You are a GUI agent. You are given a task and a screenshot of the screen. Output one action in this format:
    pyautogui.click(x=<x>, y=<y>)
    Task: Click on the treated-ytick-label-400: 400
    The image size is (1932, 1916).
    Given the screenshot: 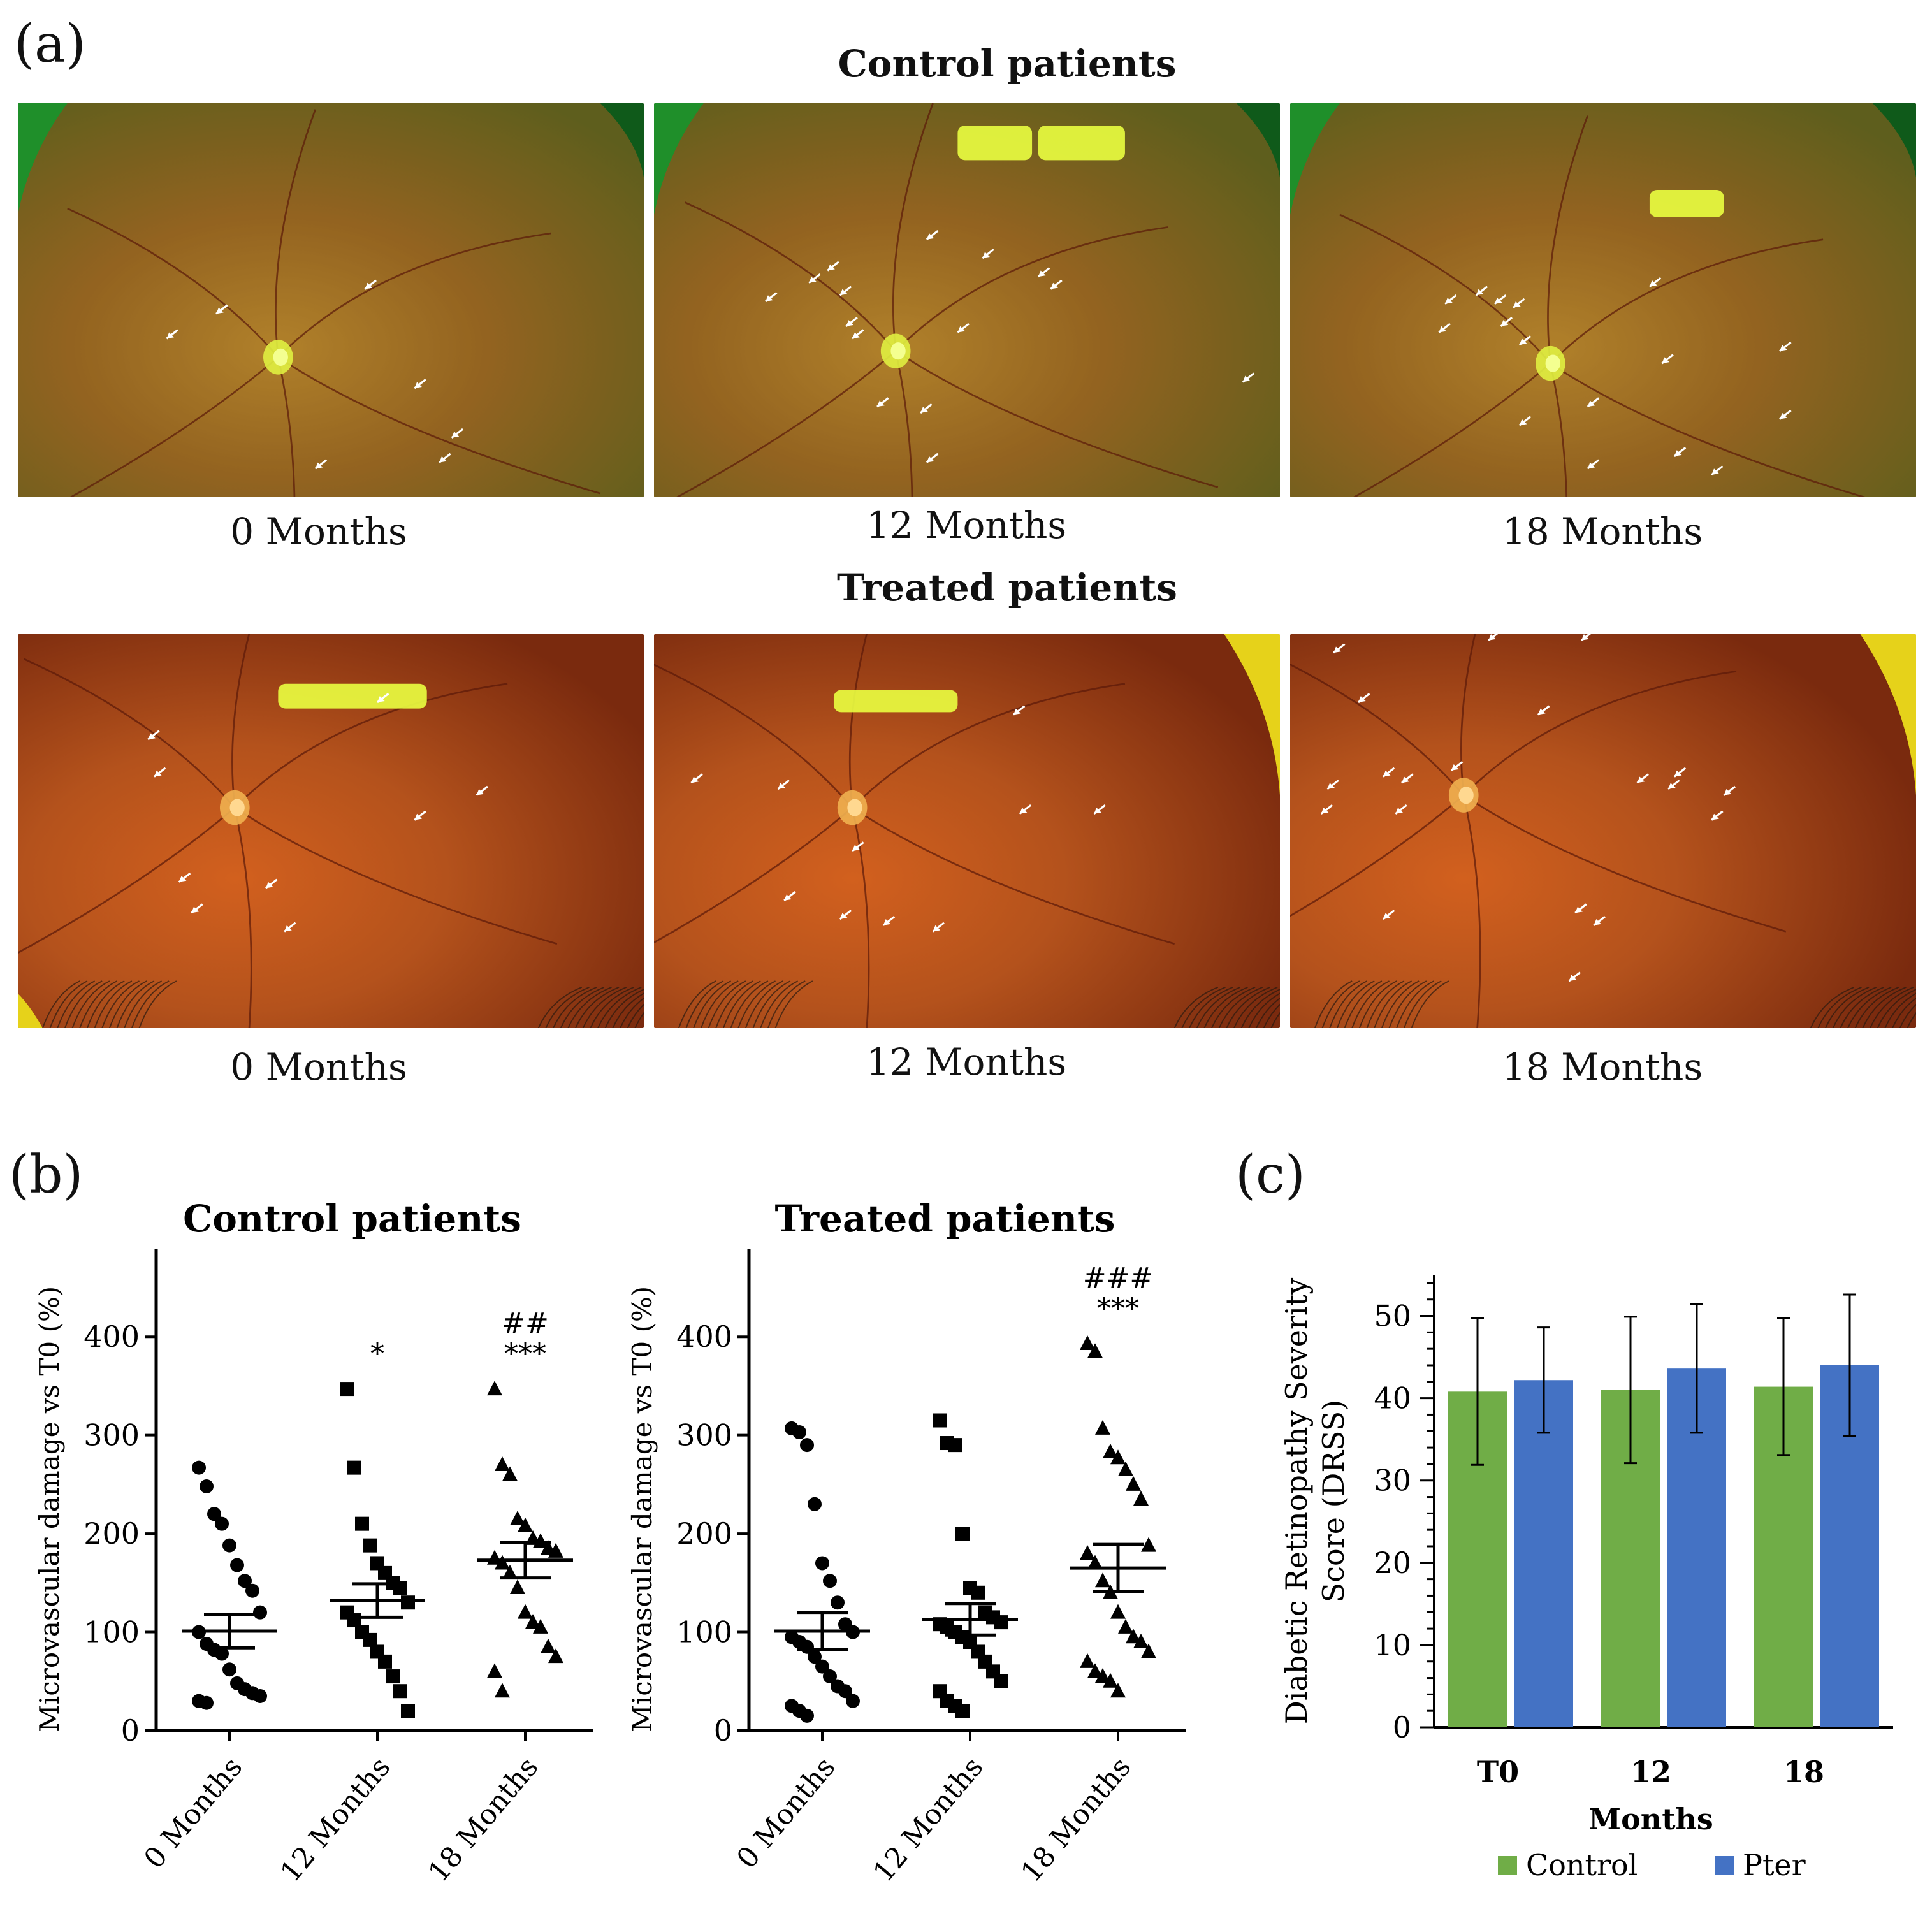 What is the action you would take?
    pyautogui.click(x=704, y=1336)
    